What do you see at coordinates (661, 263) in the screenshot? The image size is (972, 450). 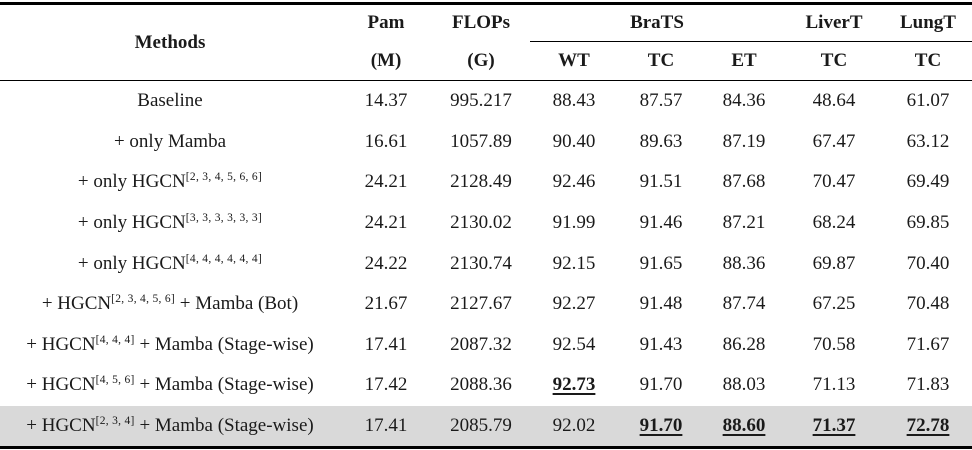 I see `tc-cell: 91.65` at bounding box center [661, 263].